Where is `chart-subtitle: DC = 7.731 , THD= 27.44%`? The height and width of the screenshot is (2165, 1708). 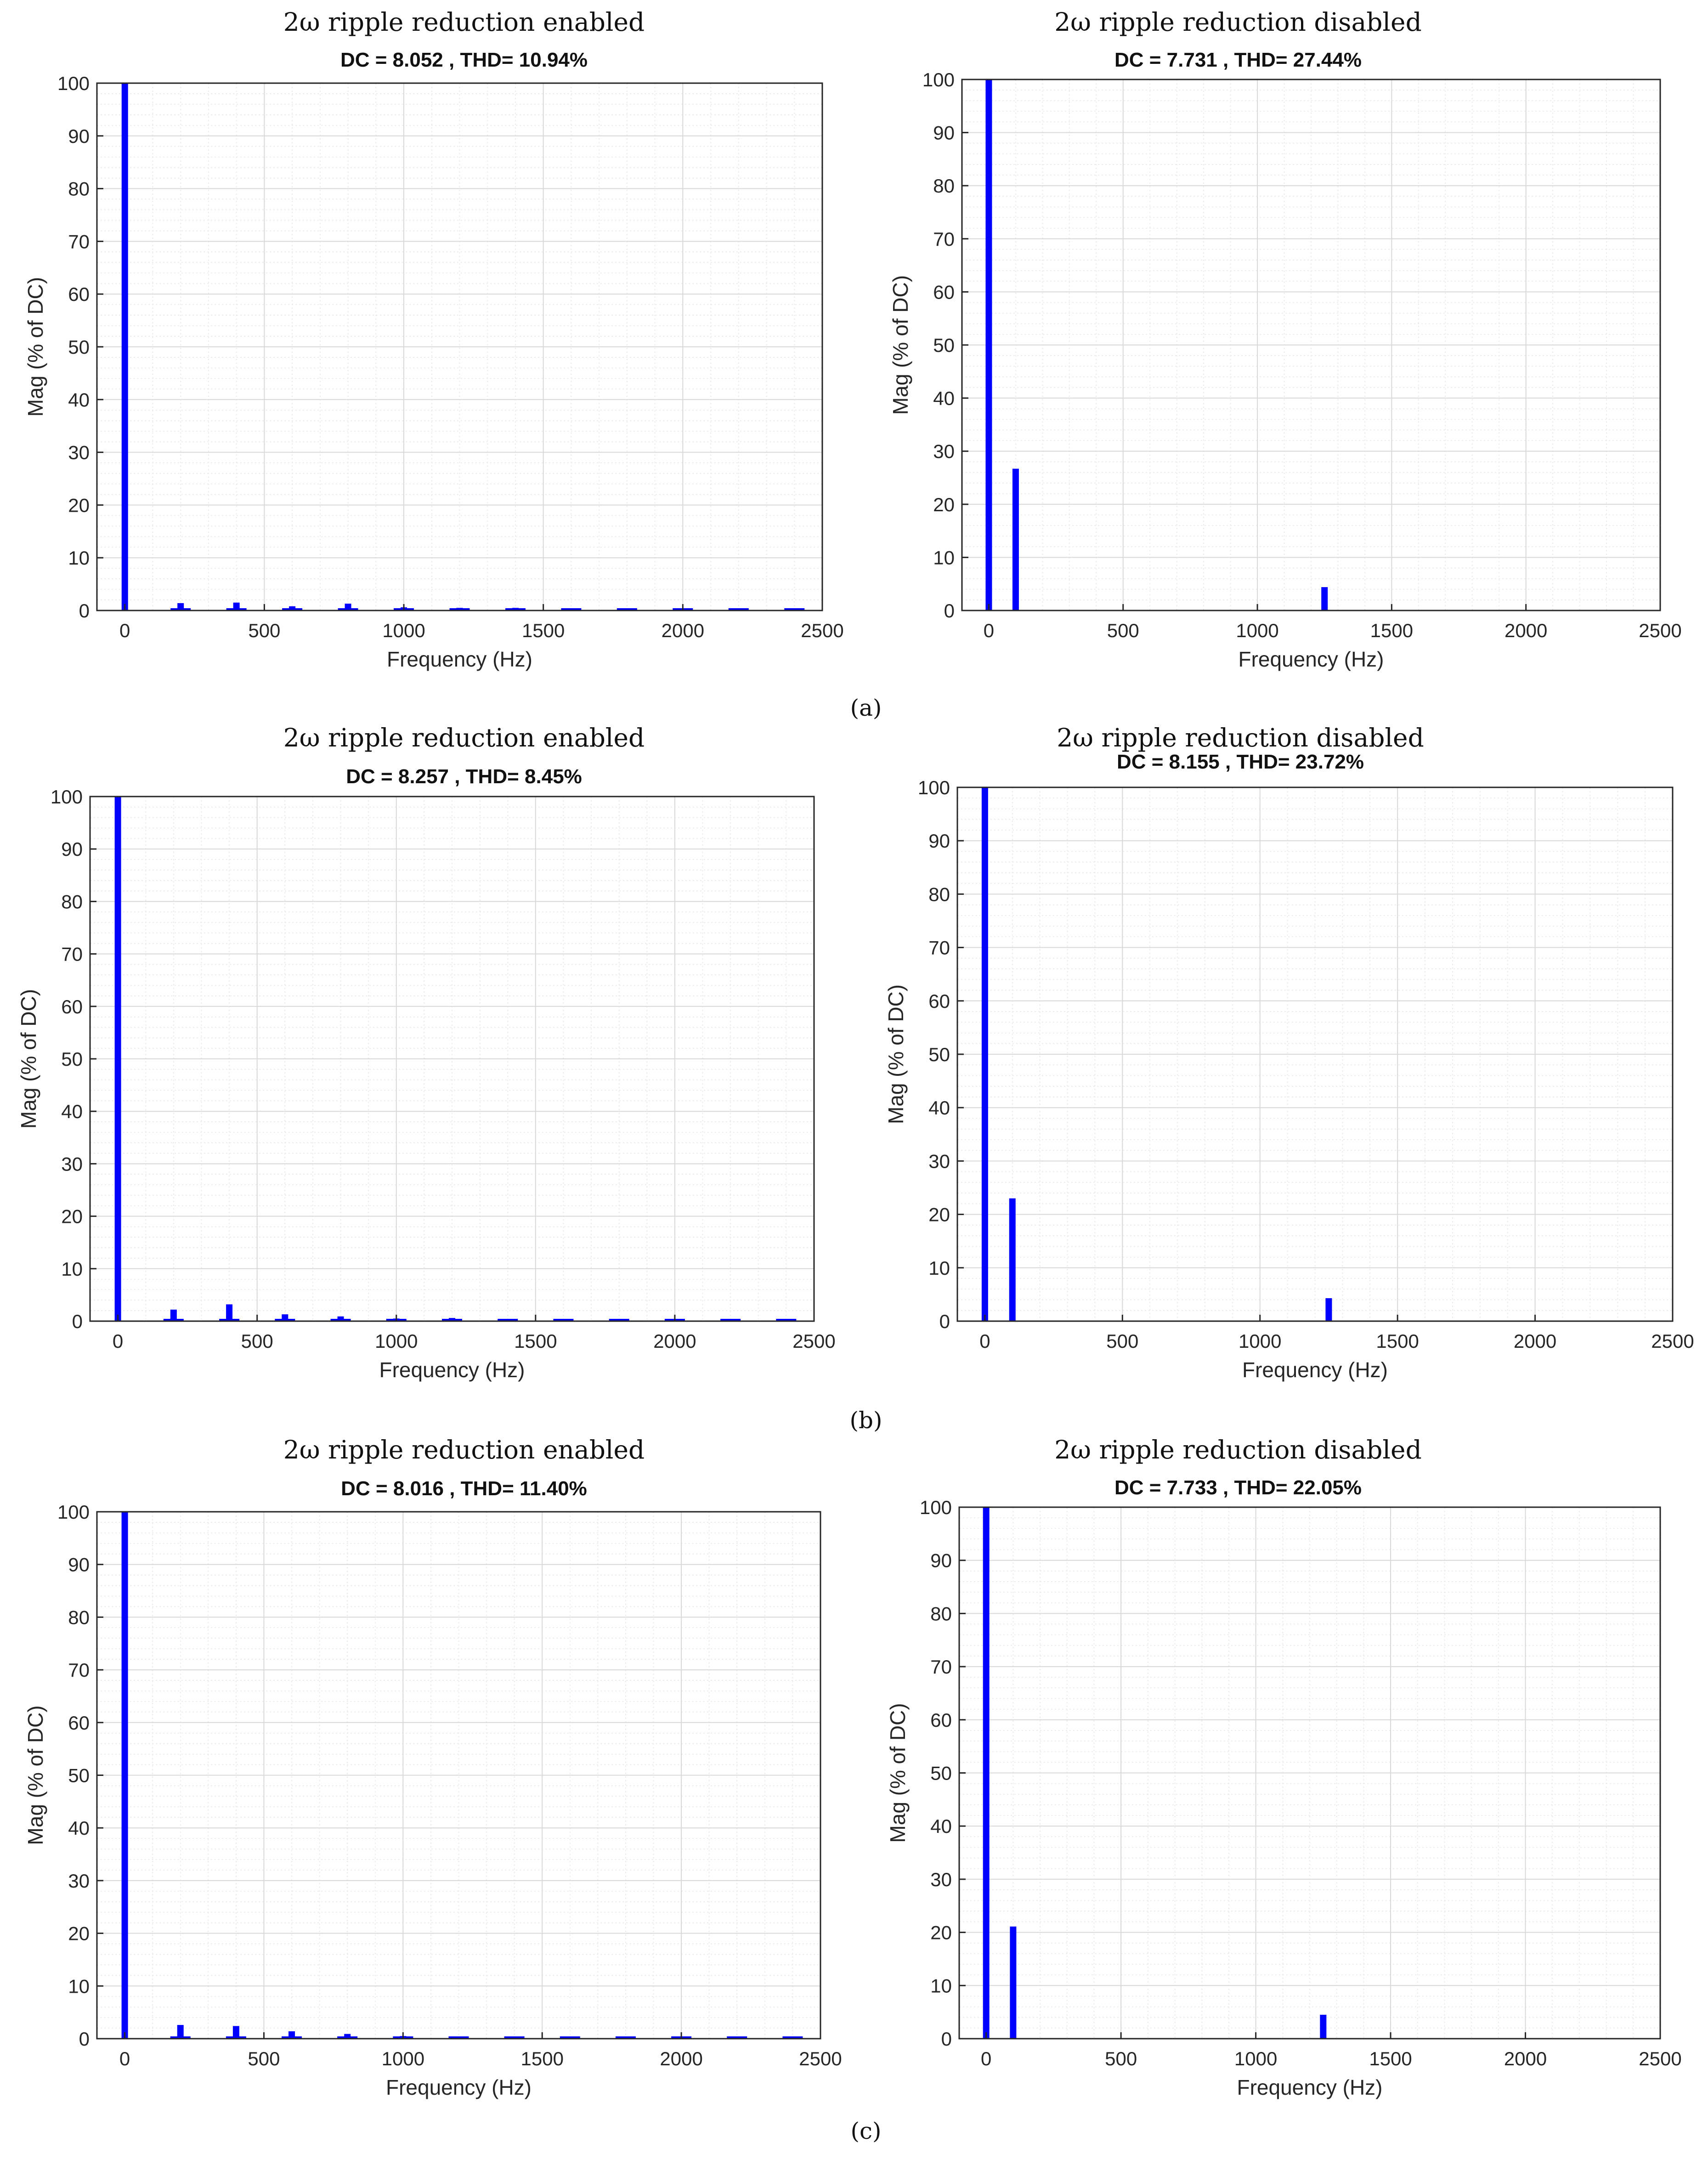 chart-subtitle: DC = 7.731 , THD= 27.44% is located at coordinates (1238, 60).